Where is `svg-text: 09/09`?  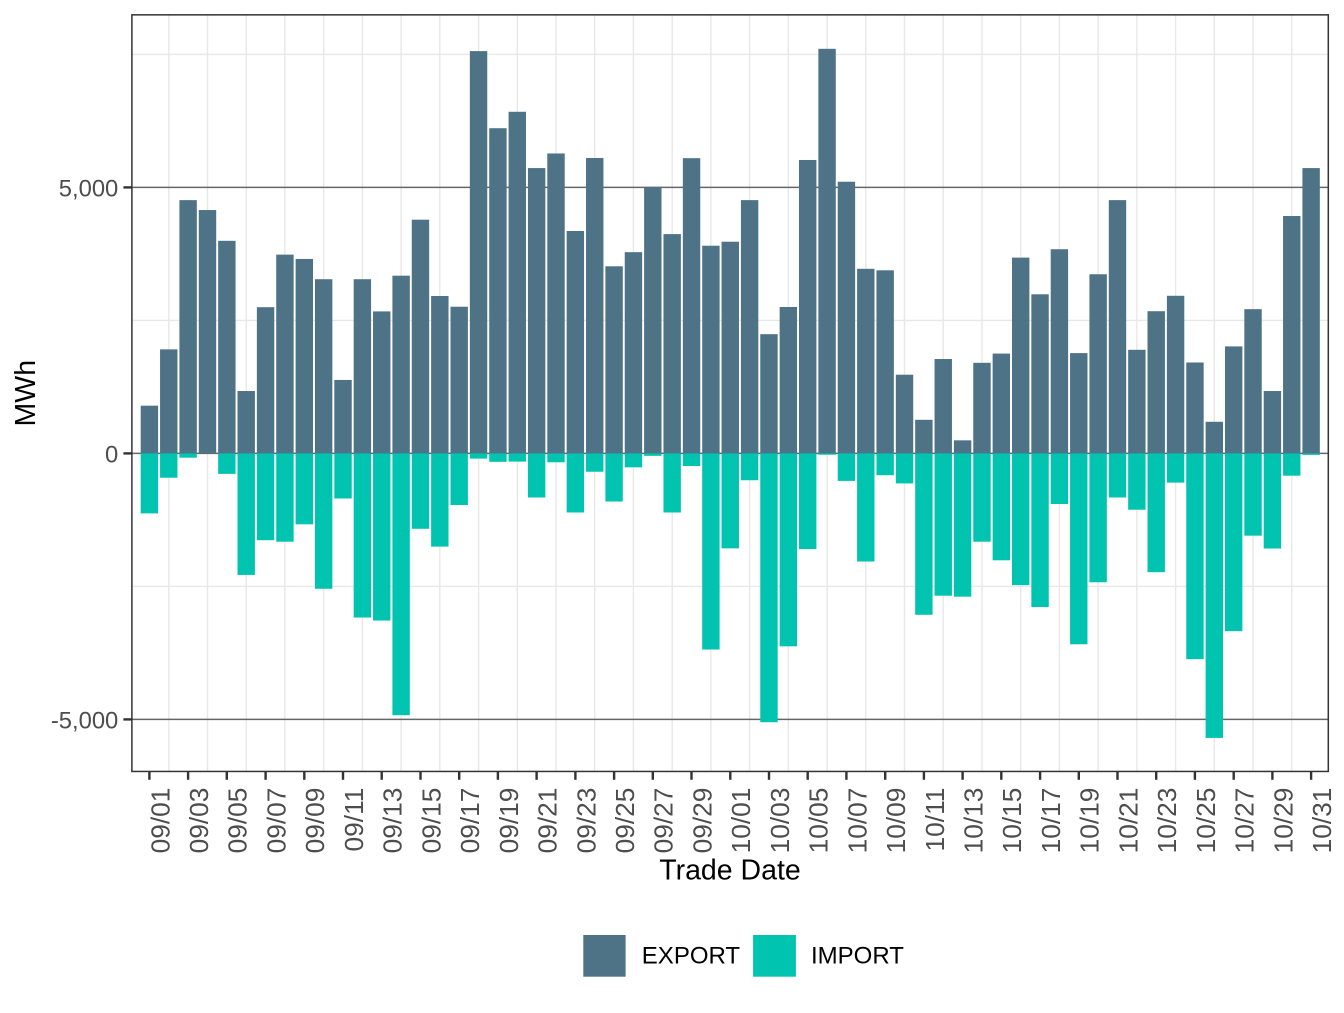
svg-text: 09/09 is located at coordinates (315, 821).